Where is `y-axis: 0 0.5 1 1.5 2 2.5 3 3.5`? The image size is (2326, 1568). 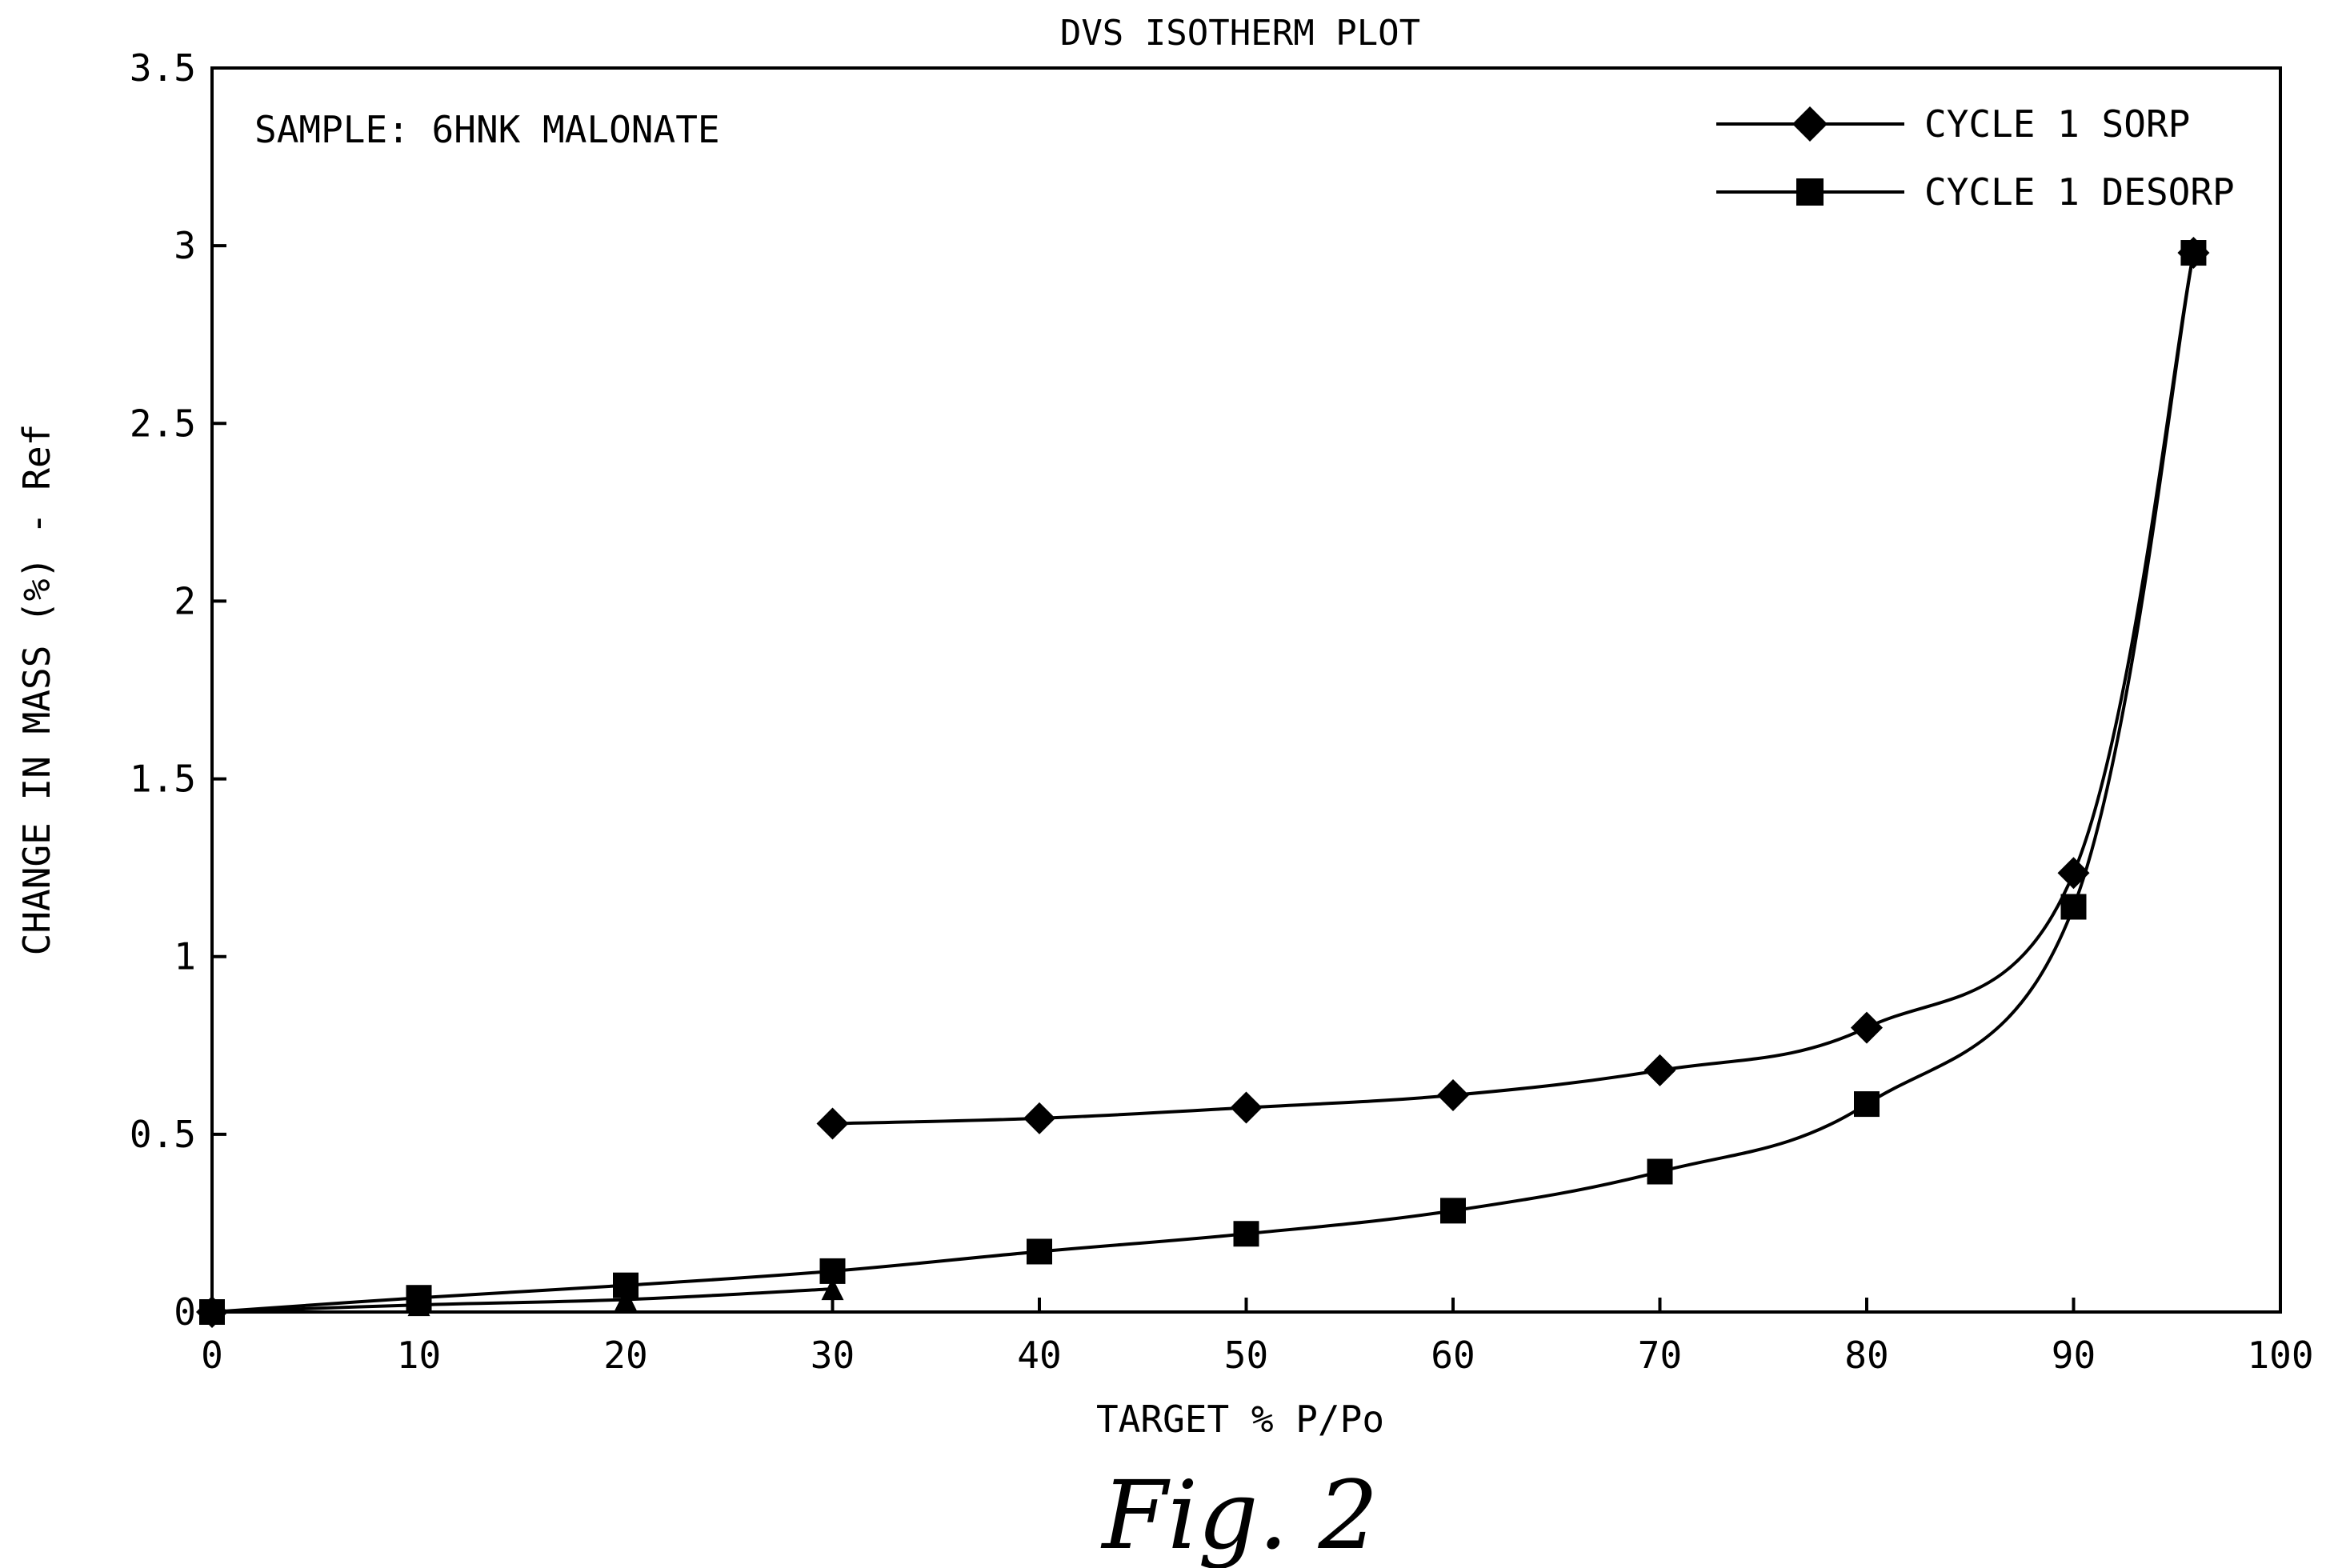
y-axis: 0 0.5 1 1.5 2 2.5 3 3.5 is located at coordinates (178, 690).